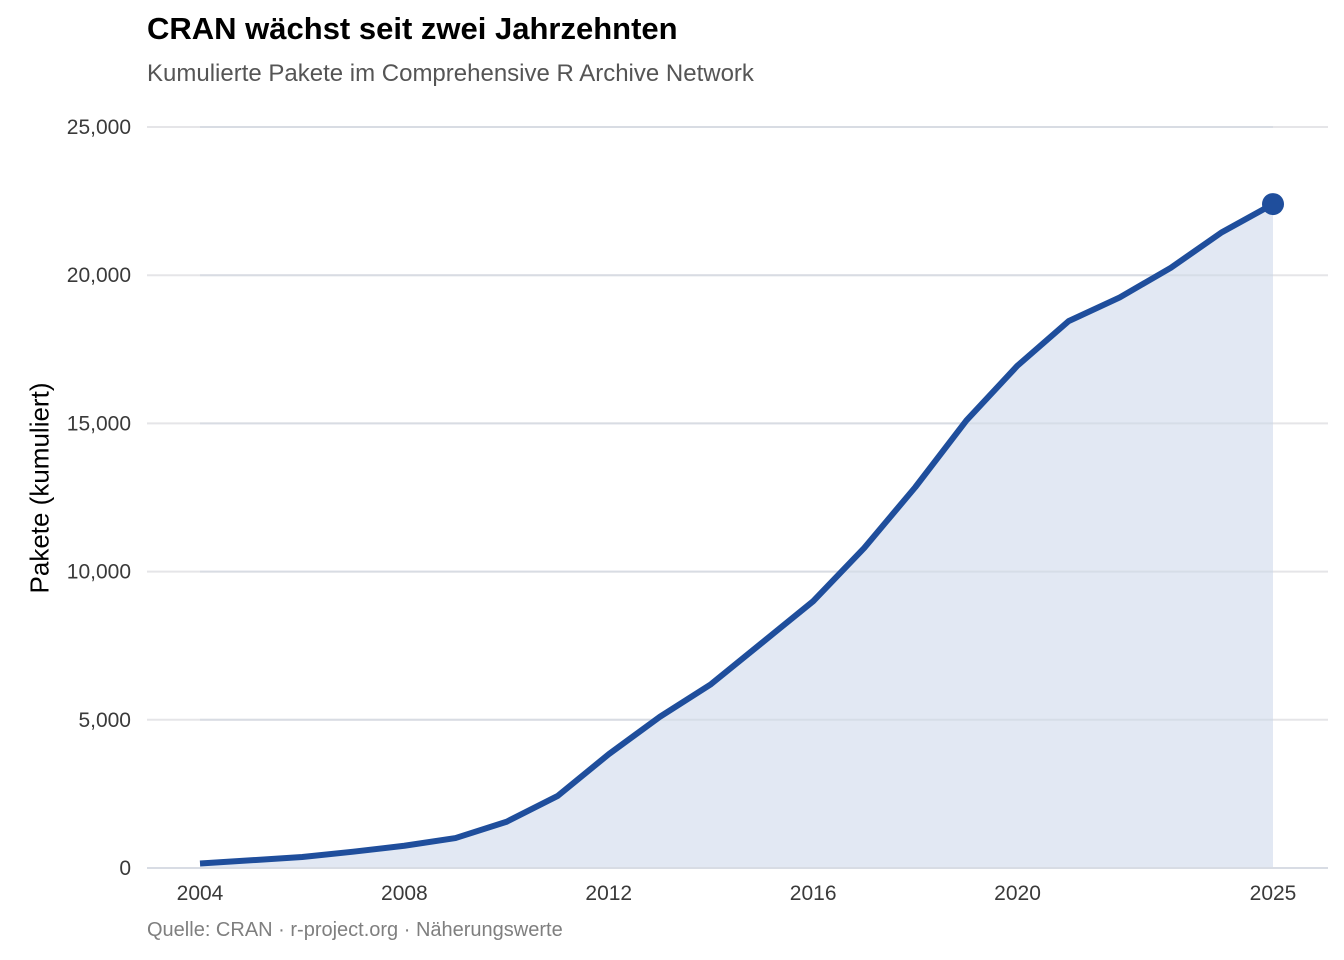  What do you see at coordinates (99, 572) in the screenshot?
I see `y-tick-label: 10,000` at bounding box center [99, 572].